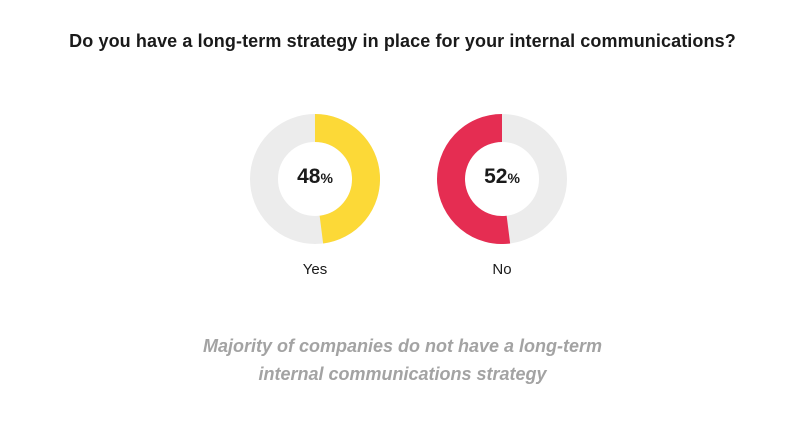  I want to click on donut-chart-no: 52% No, so click(502, 206).